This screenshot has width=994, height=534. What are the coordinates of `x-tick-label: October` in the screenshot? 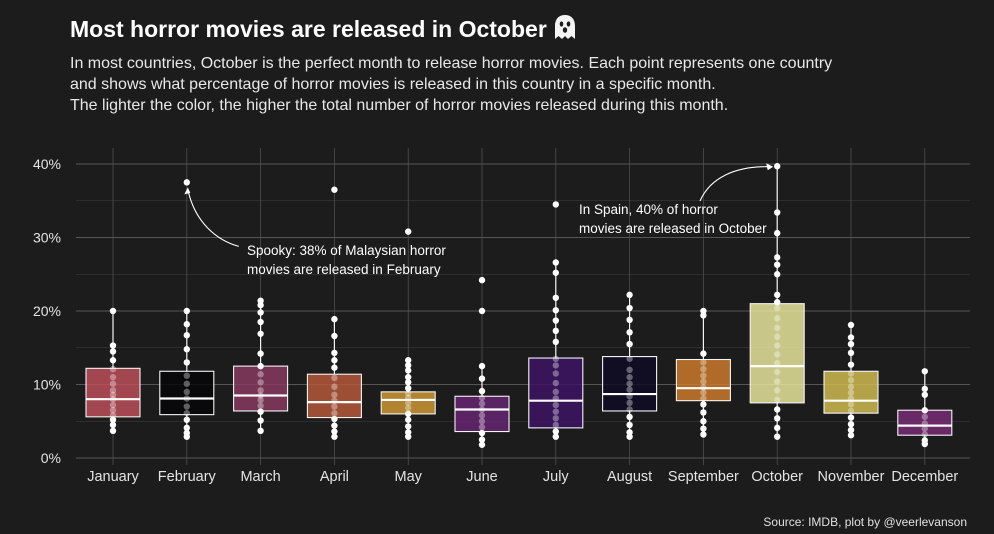 It's located at (777, 477).